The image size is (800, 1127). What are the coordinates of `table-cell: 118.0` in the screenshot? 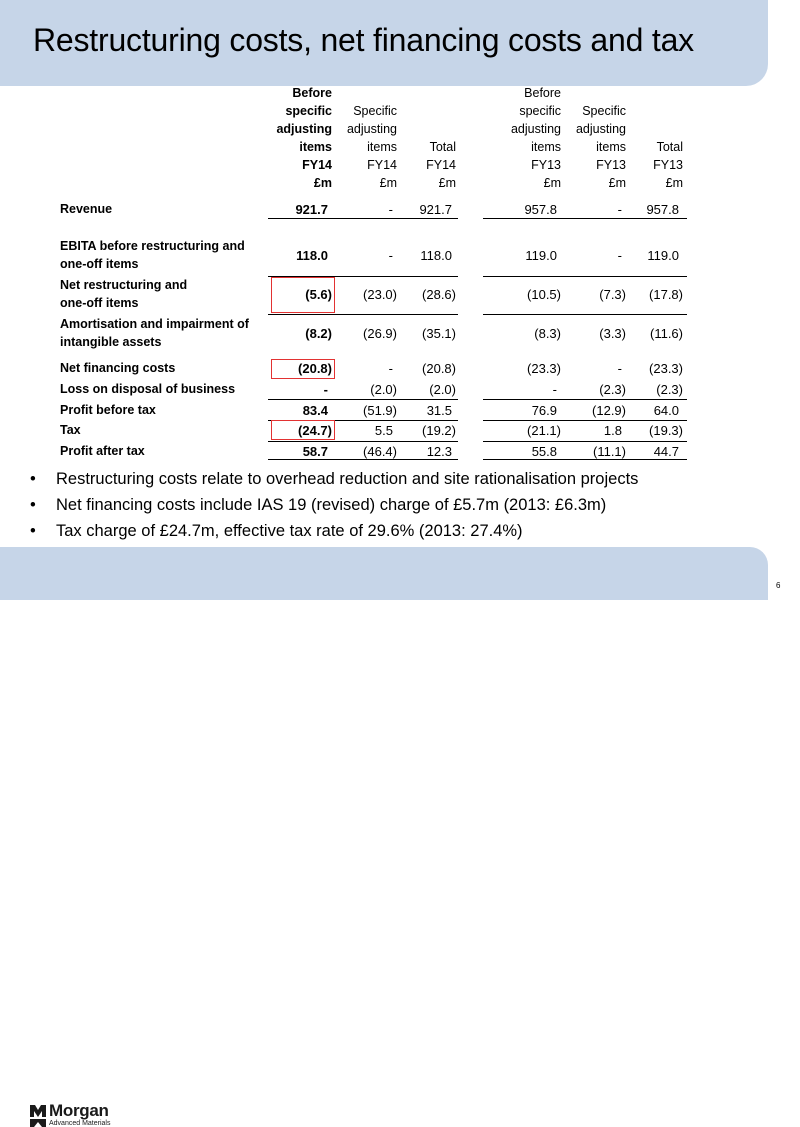 It's located at (436, 255).